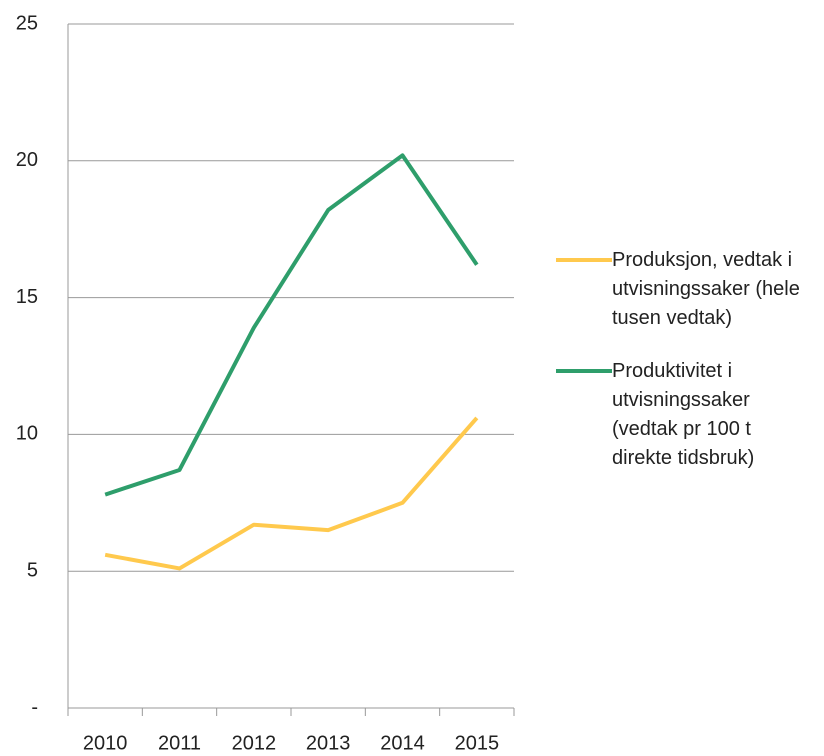 This screenshot has width=824, height=756. I want to click on y-tick-label: 20, so click(27, 160).